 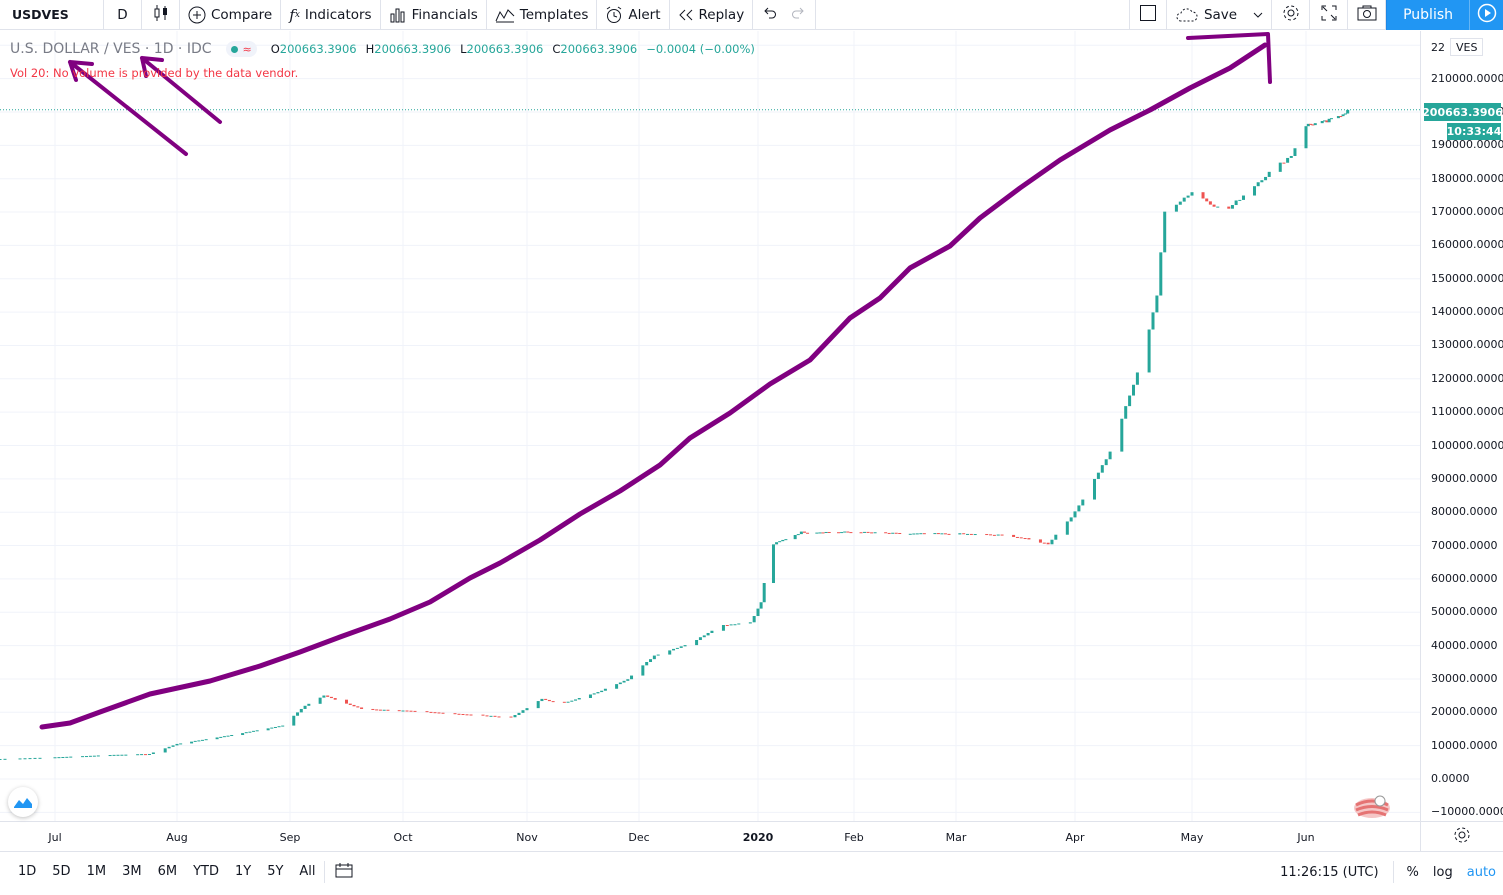 I want to click on range-button-1d: 1D, so click(x=27, y=871).